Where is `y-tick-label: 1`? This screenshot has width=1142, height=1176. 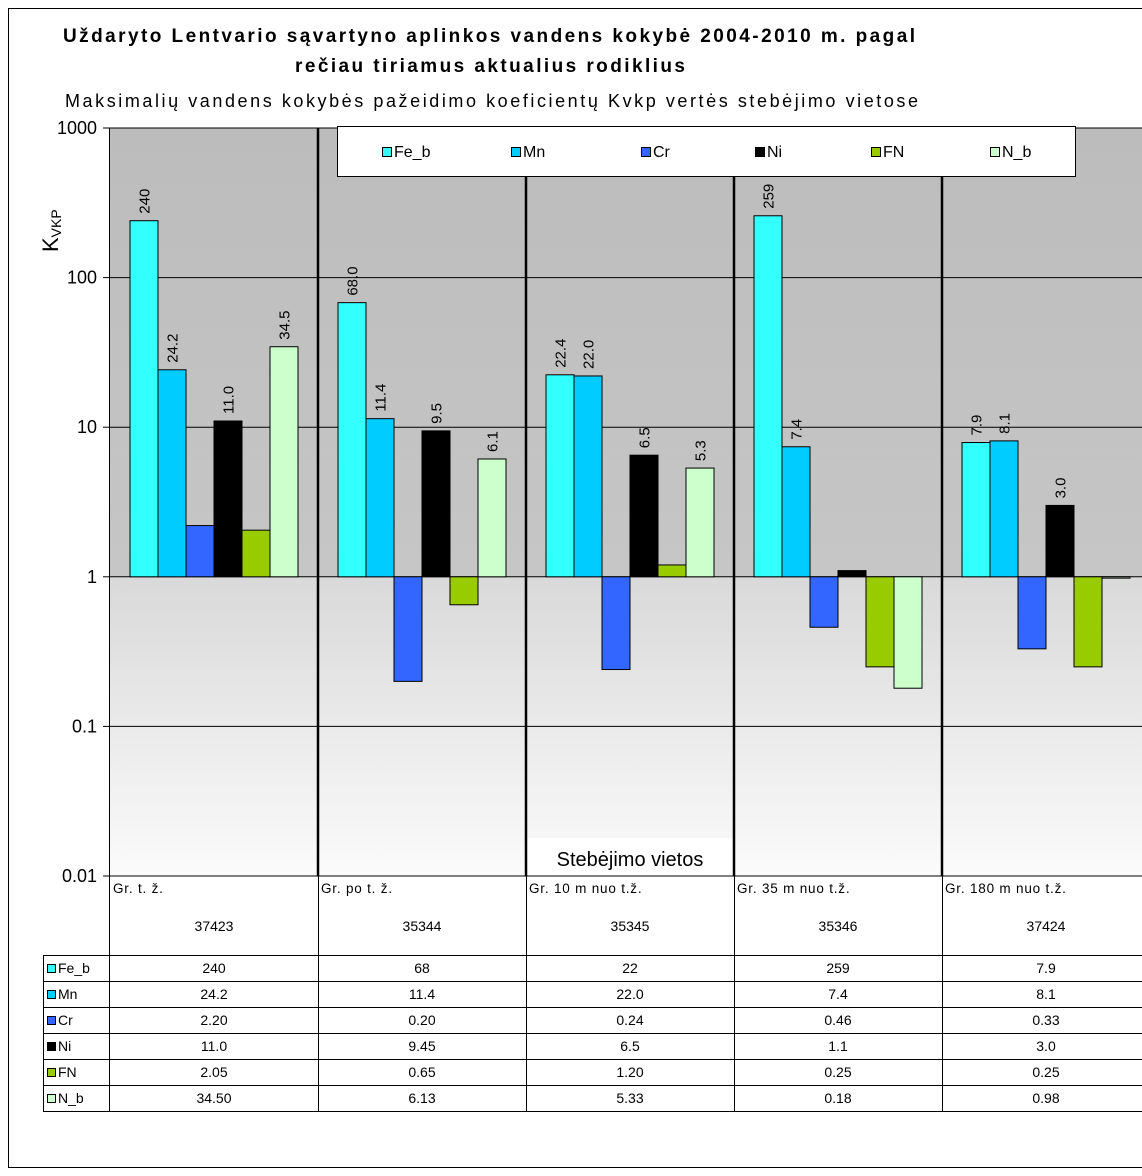 y-tick-label: 1 is located at coordinates (92, 577).